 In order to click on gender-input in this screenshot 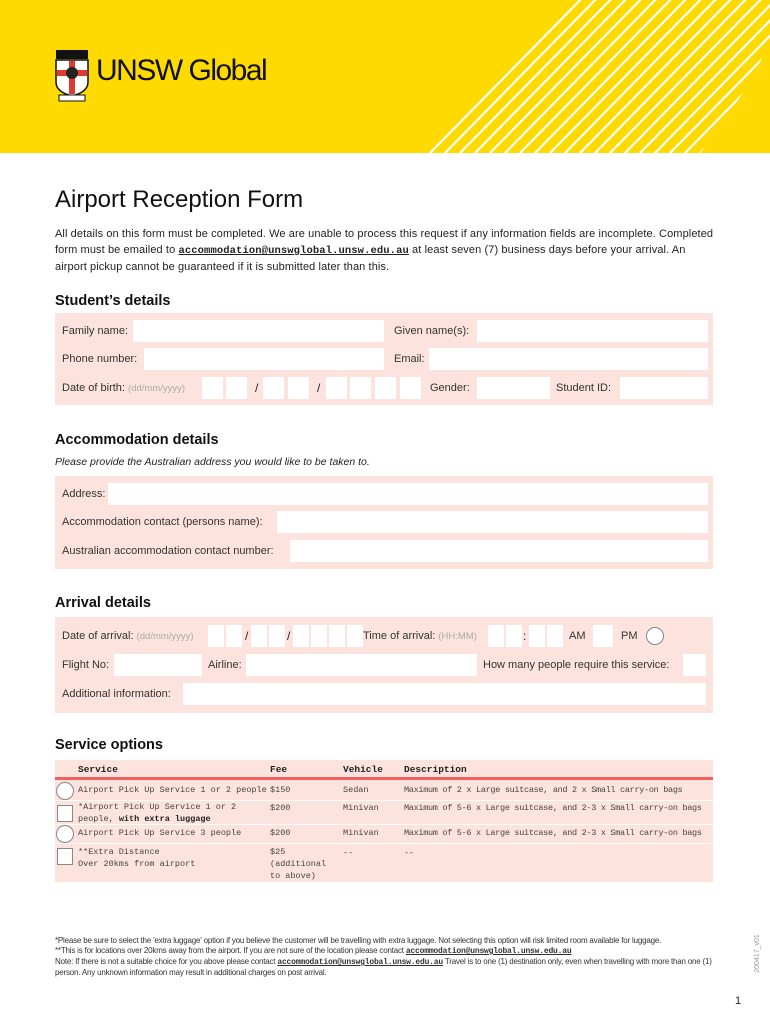, I will do `click(513, 388)`.